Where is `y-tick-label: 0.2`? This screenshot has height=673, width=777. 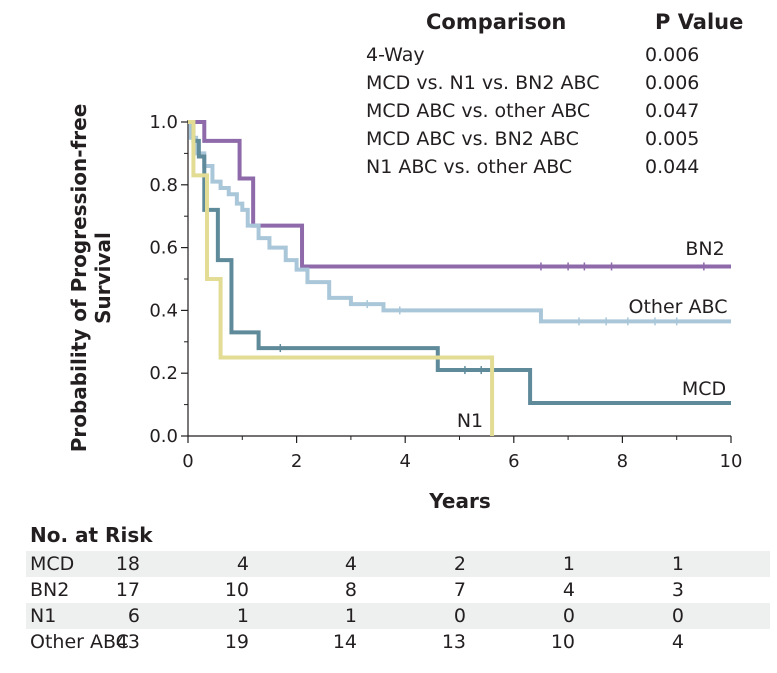
y-tick-label: 0.2 is located at coordinates (163, 373).